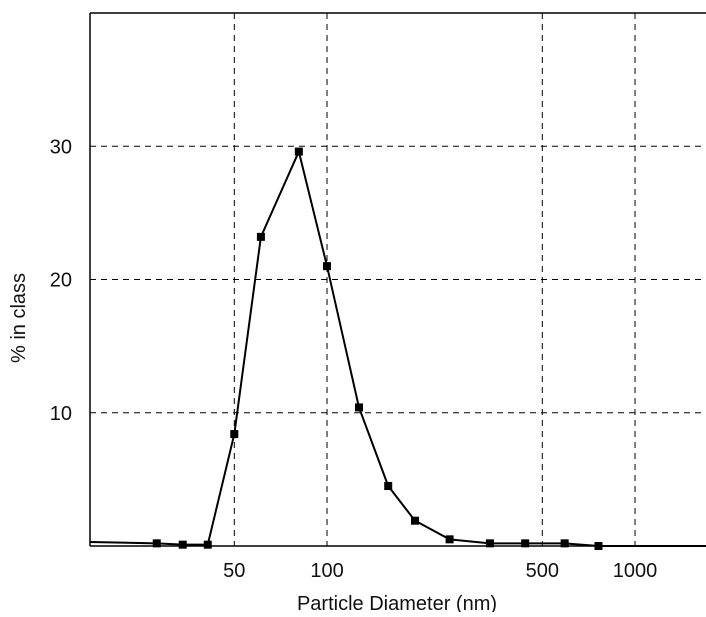 This screenshot has height=617, width=706. What do you see at coordinates (61, 414) in the screenshot?
I see `y-tick-label: 10` at bounding box center [61, 414].